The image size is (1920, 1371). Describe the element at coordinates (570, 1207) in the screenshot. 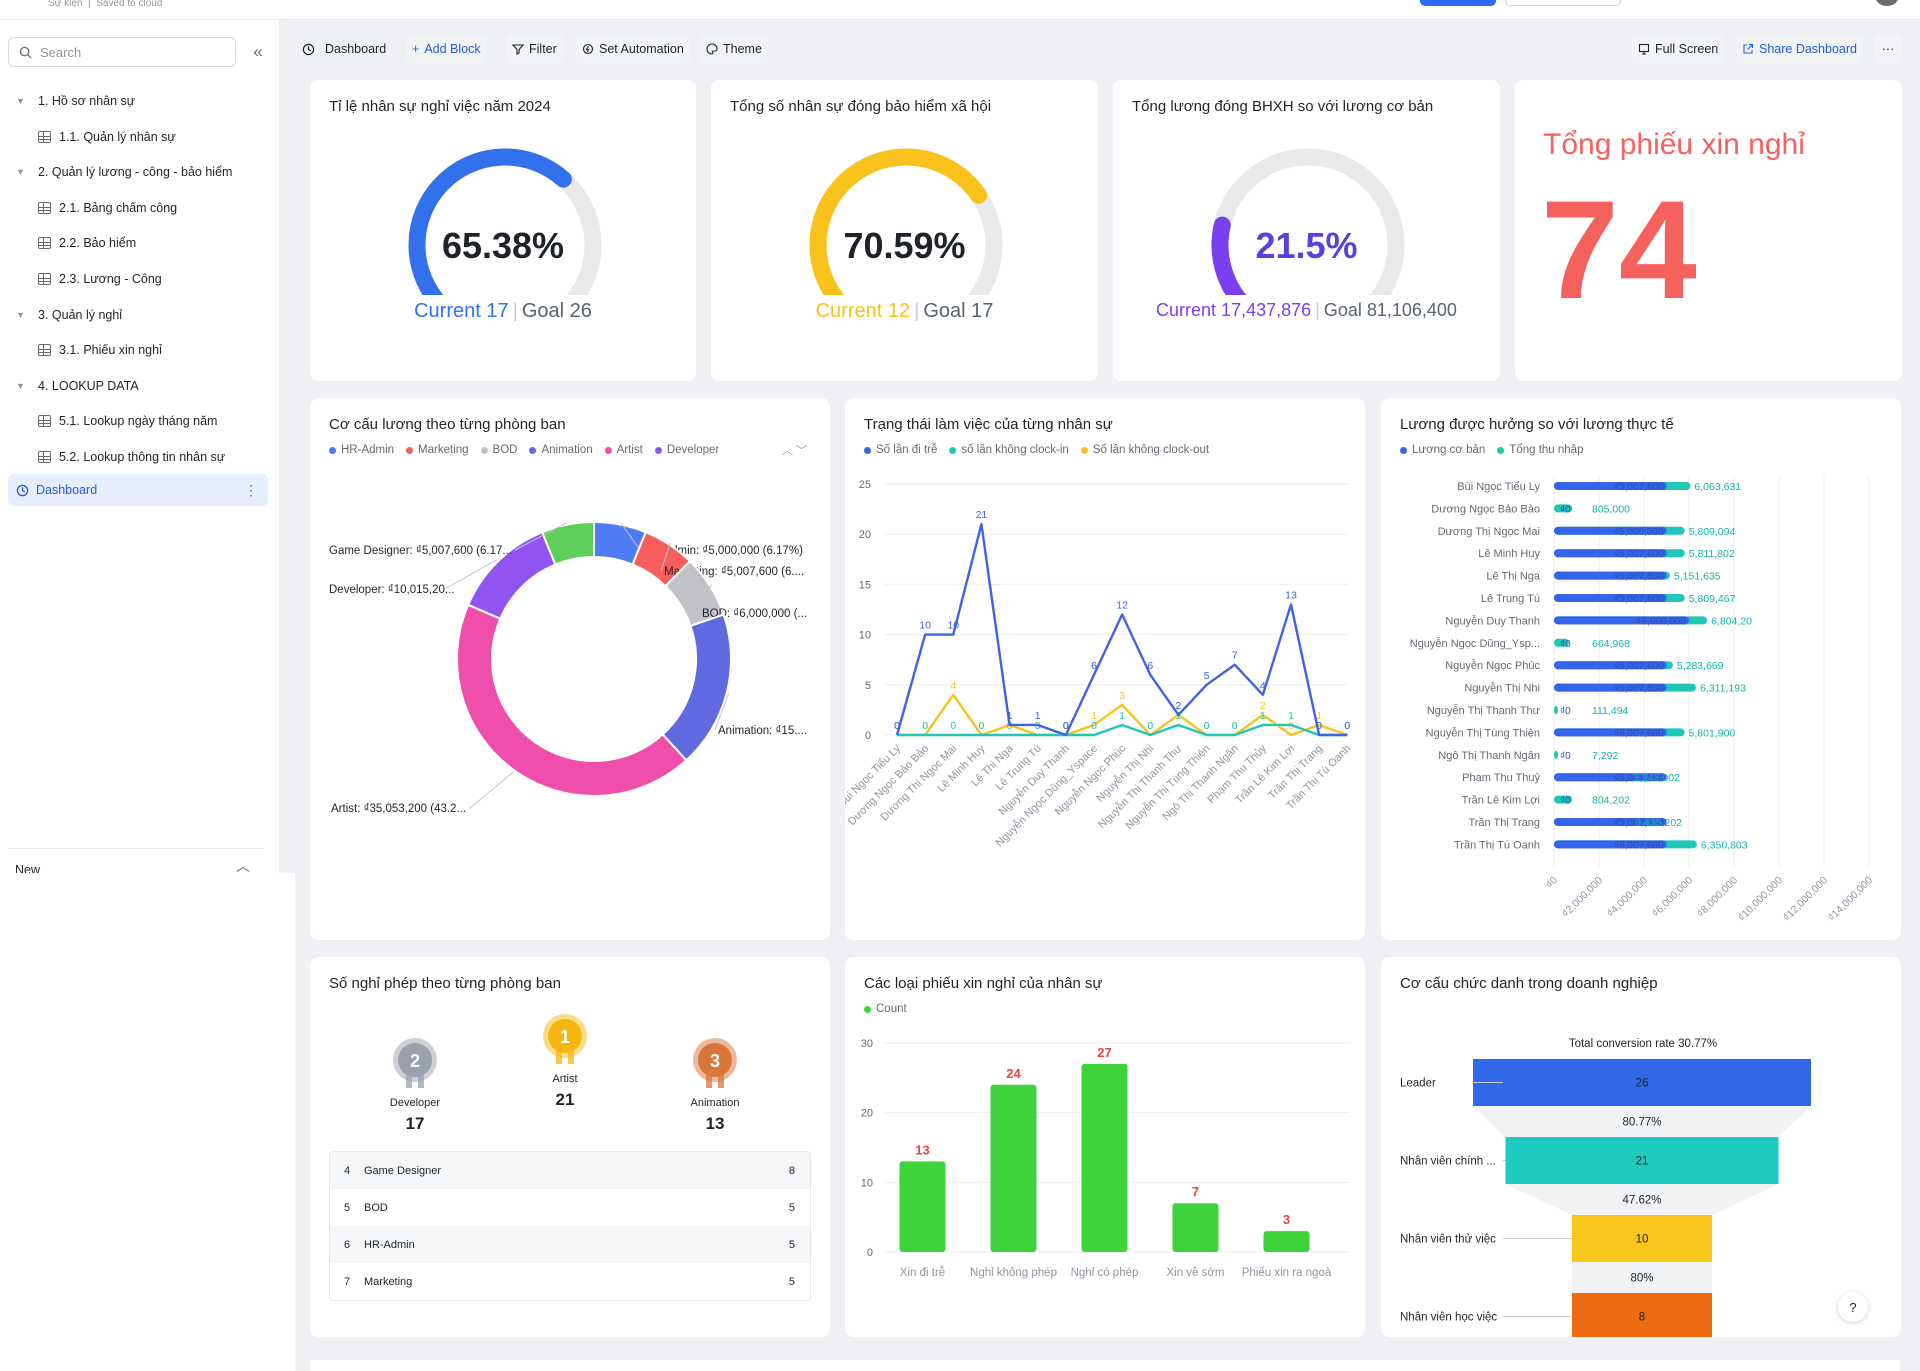

I see `table-row: 5 BOD 5` at that location.